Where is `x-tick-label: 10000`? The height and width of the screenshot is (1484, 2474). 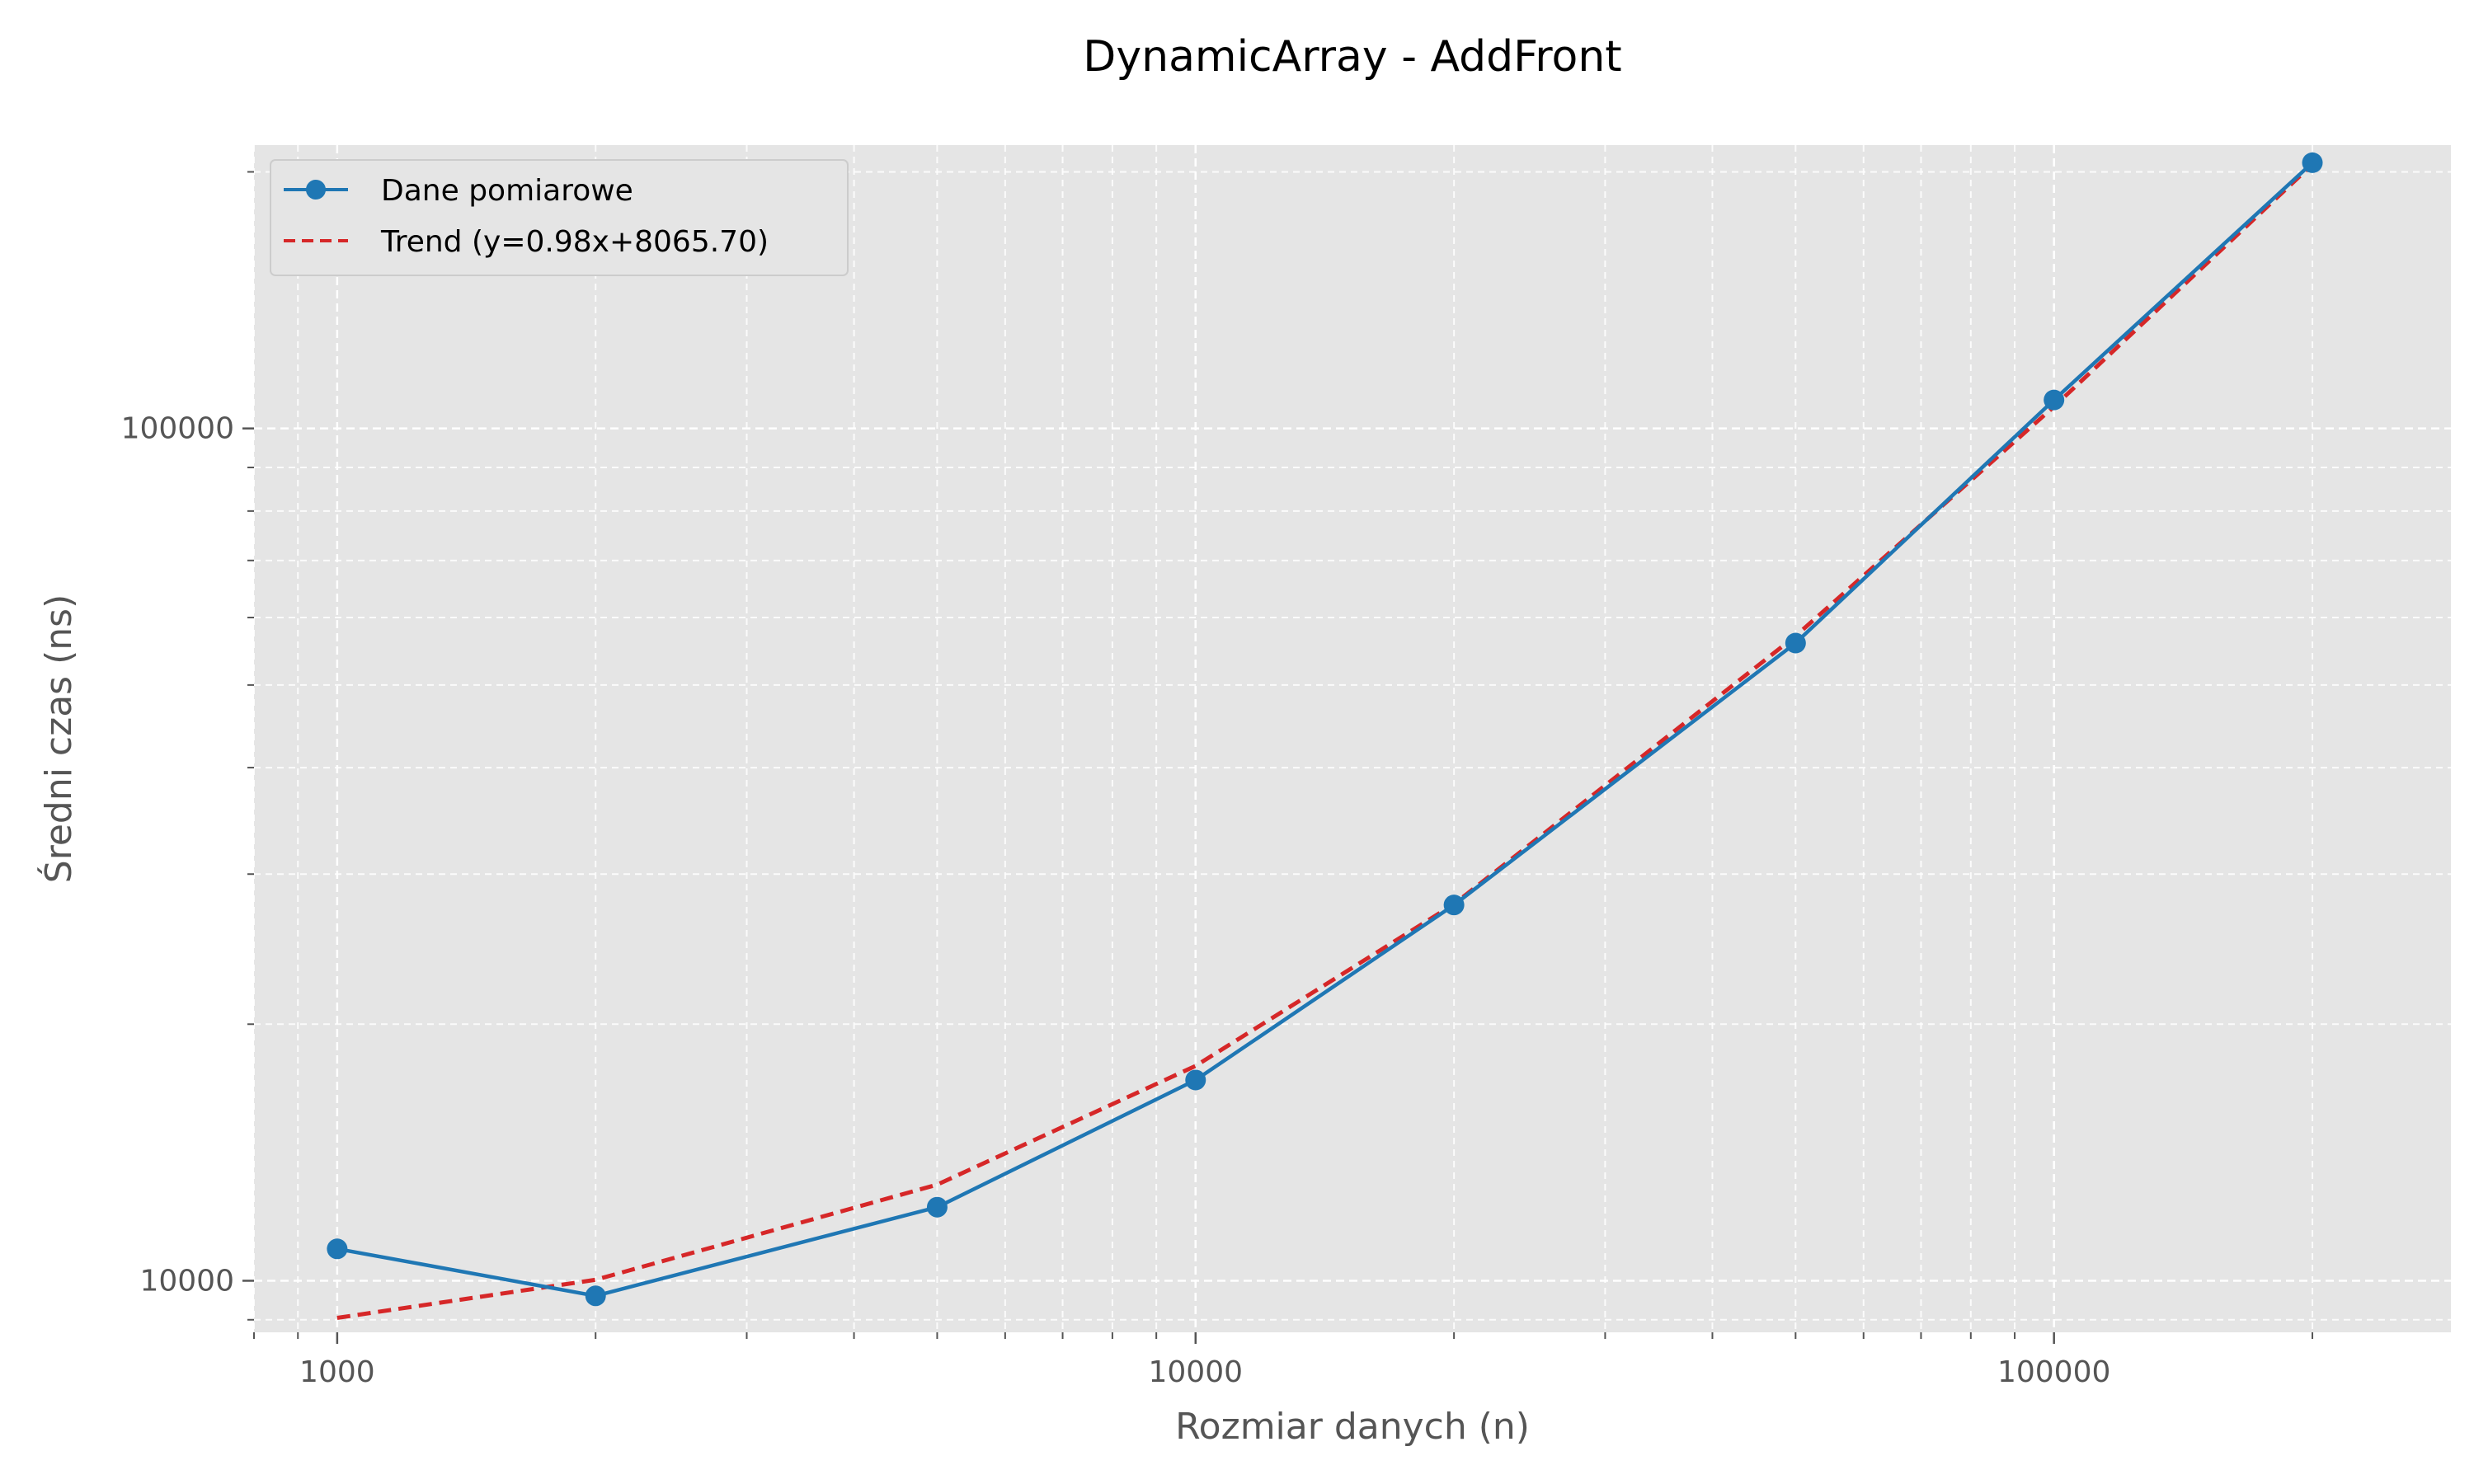
x-tick-label: 10000 is located at coordinates (1196, 1372).